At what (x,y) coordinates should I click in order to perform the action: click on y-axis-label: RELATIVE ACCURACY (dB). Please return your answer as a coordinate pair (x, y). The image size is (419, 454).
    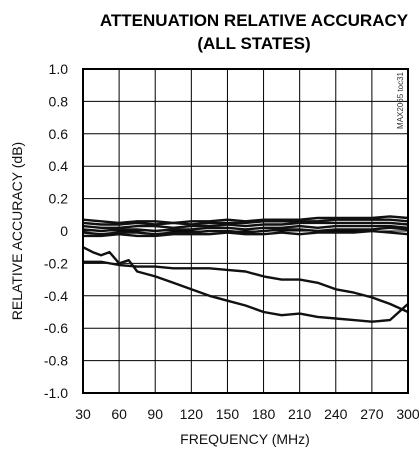
    Looking at the image, I should click on (17, 231).